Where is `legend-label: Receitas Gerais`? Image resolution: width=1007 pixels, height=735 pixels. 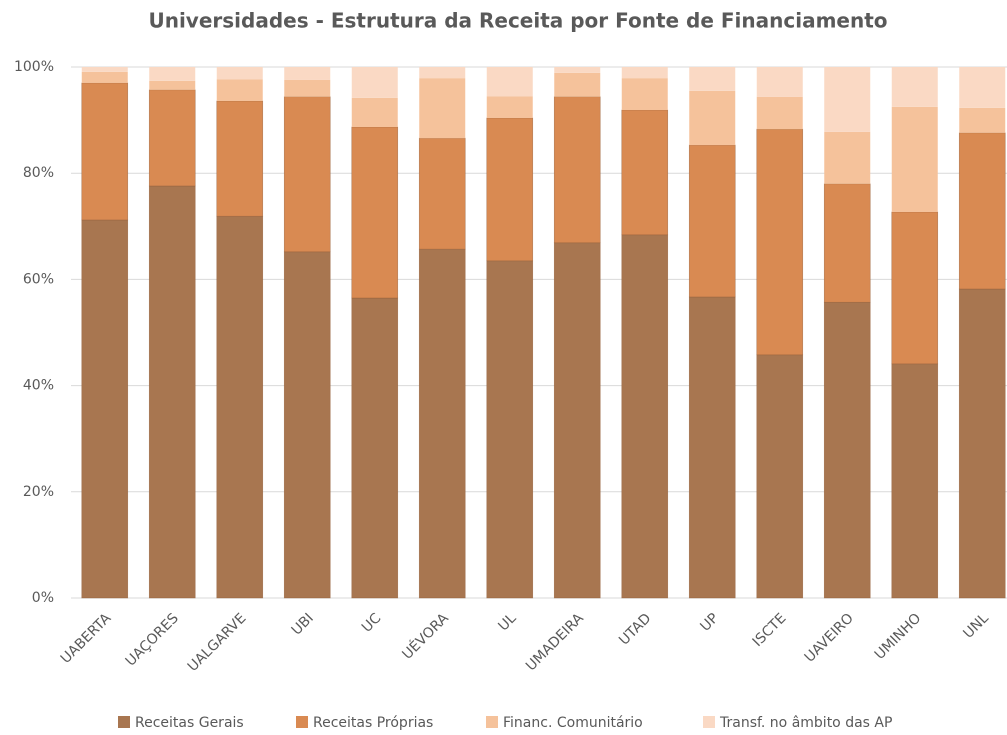
legend-label: Receitas Gerais is located at coordinates (189, 723).